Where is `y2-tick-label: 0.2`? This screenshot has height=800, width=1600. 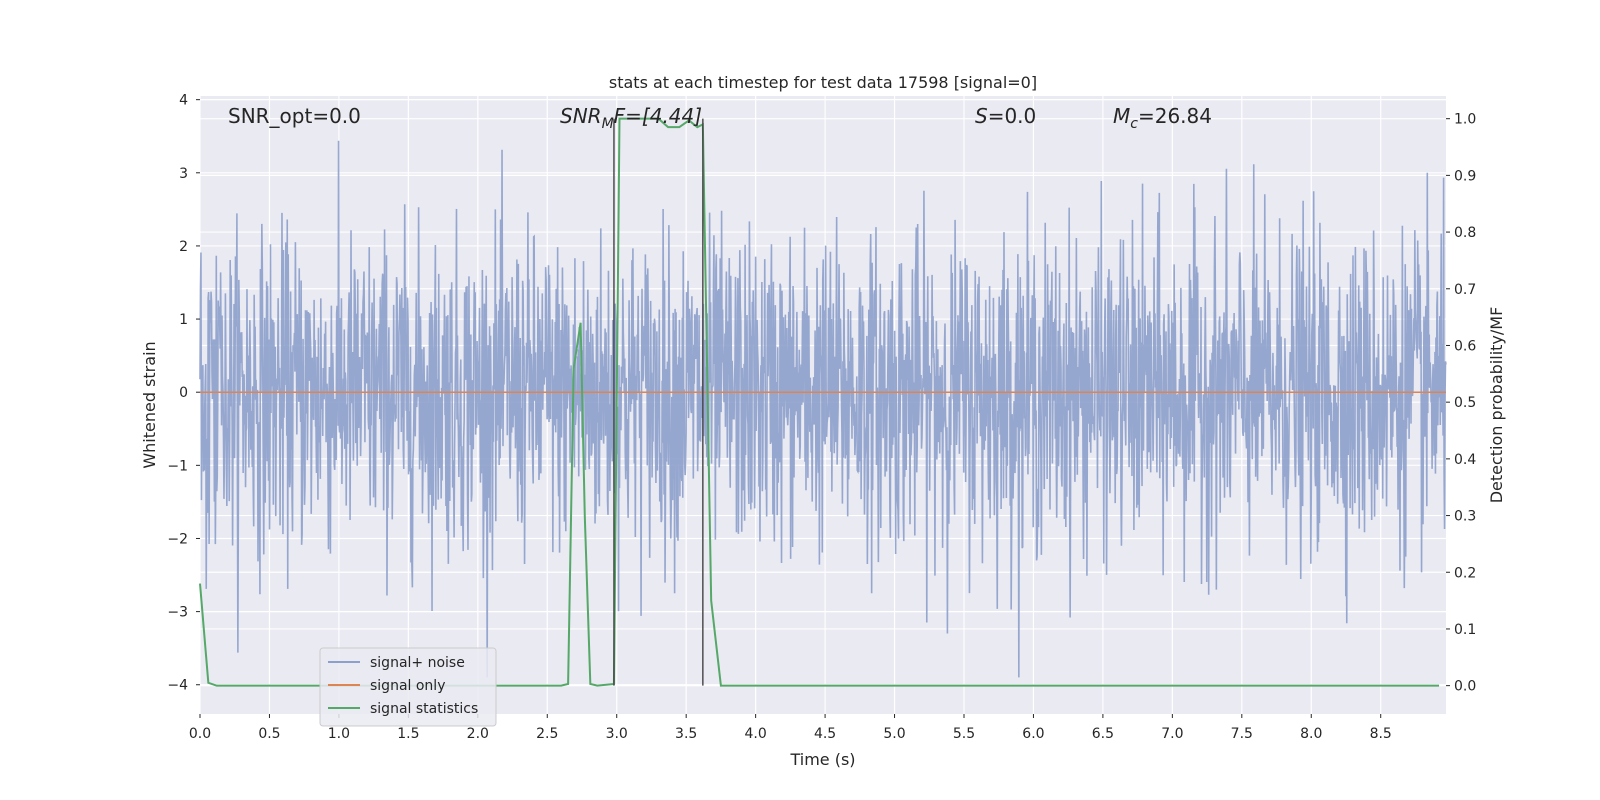
y2-tick-label: 0.2 is located at coordinates (1465, 573).